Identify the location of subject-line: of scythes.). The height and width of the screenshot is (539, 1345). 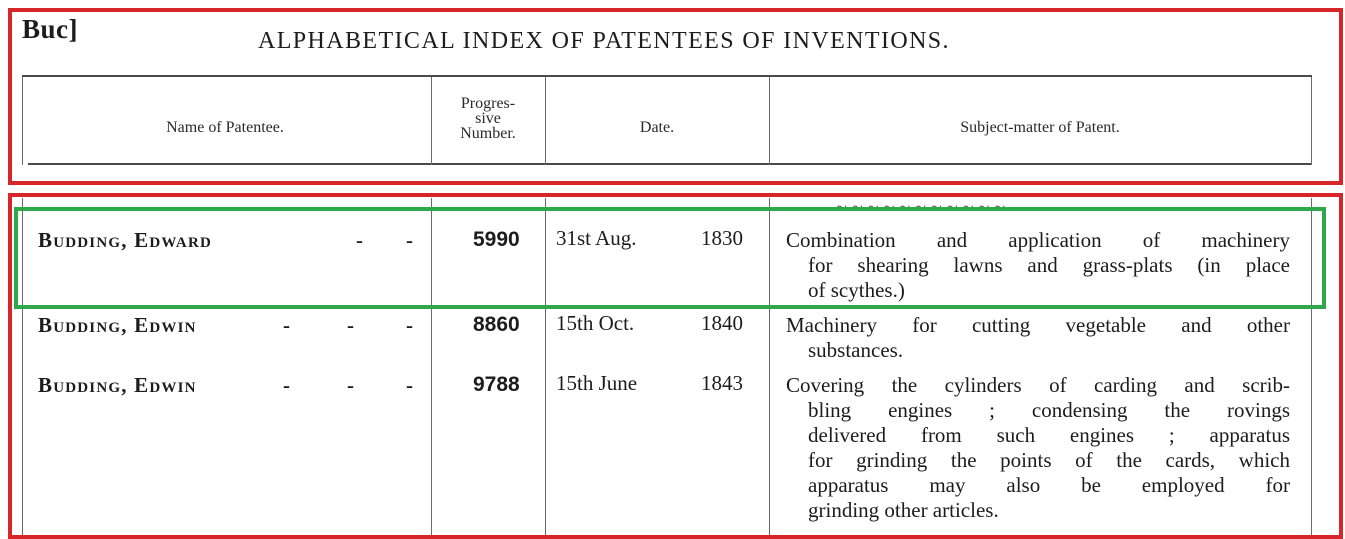
(856, 290).